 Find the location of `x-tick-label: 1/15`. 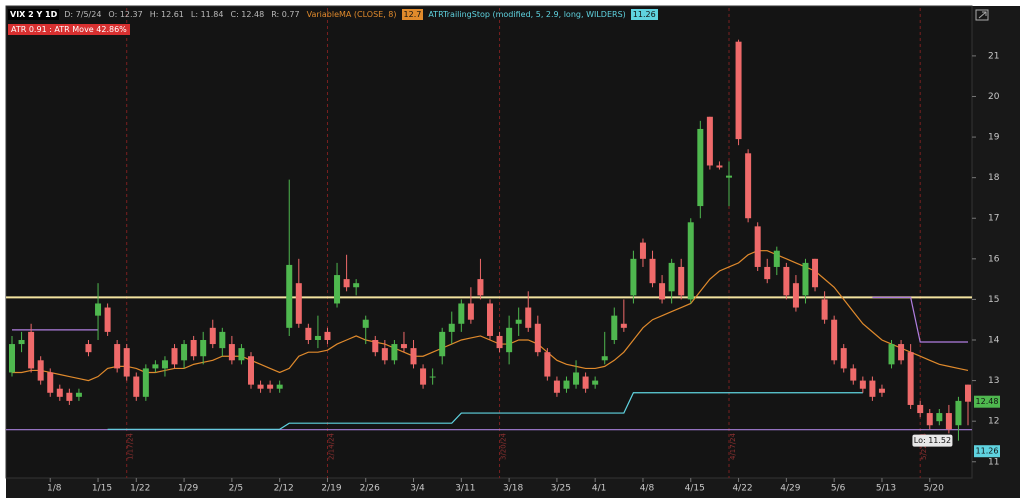

x-tick-label: 1/15 is located at coordinates (102, 489).